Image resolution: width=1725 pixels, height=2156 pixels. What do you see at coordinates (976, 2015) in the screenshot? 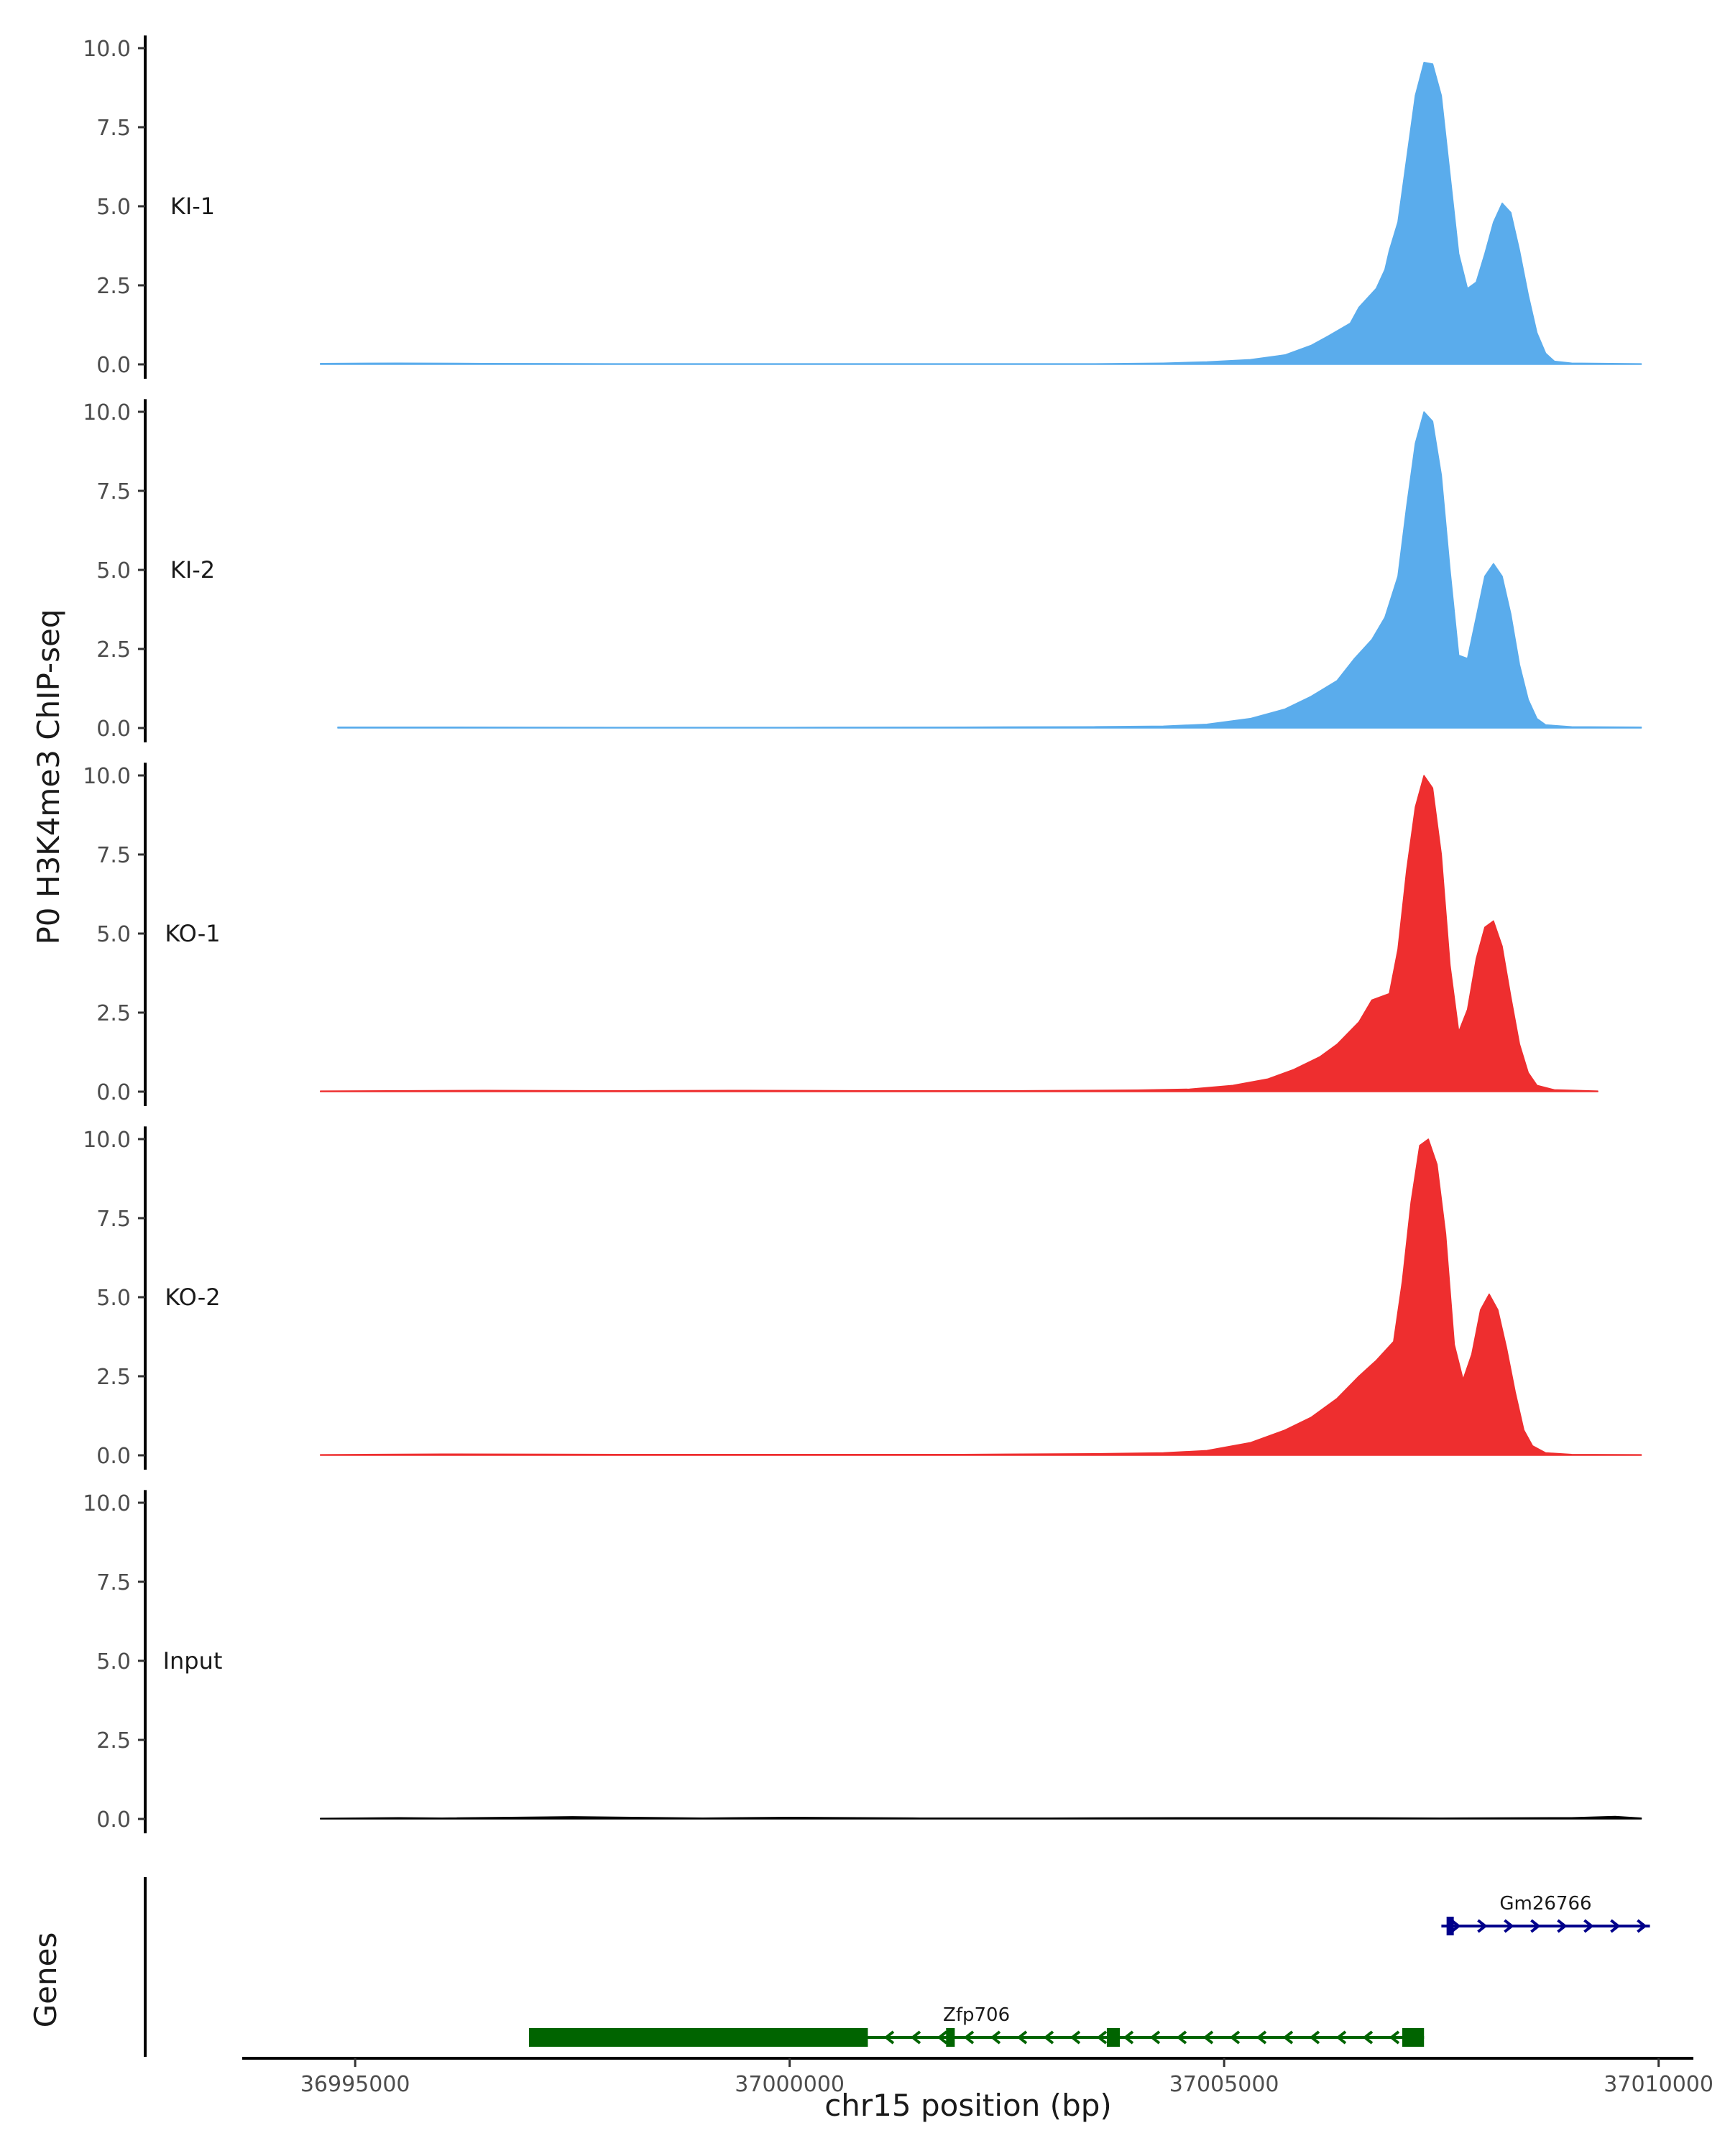
I see `gene-label: Zfp706` at bounding box center [976, 2015].